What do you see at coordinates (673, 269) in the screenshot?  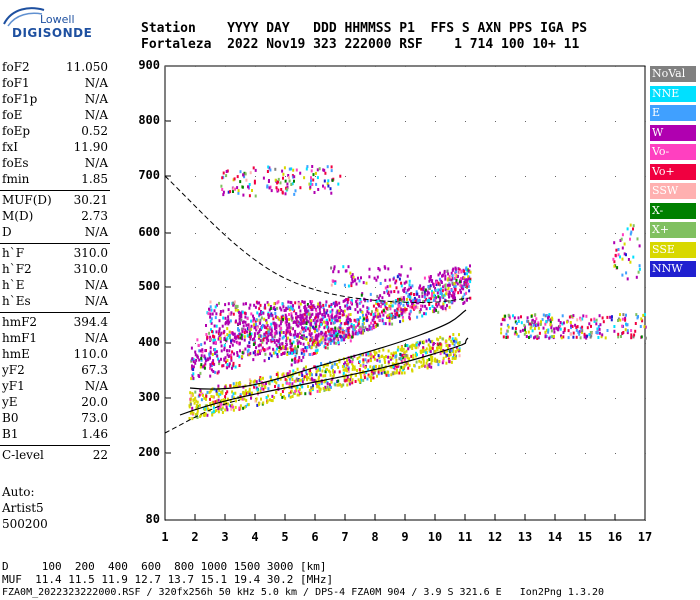 I see `legend-item-nnw: NNW` at bounding box center [673, 269].